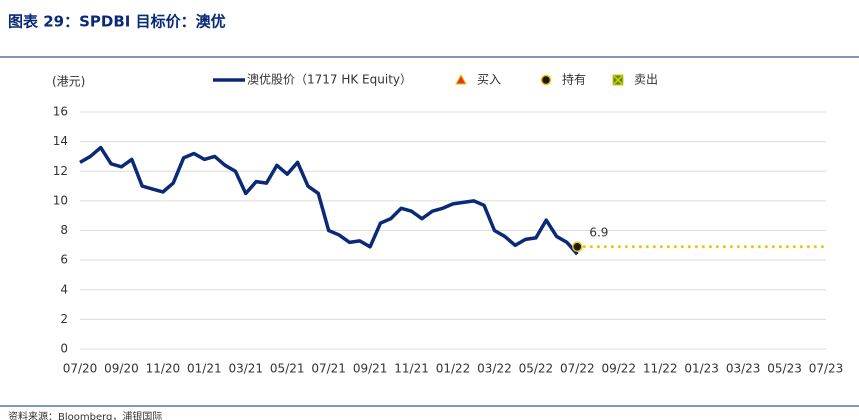  What do you see at coordinates (245, 369) in the screenshot?
I see `x-tick-label: 03/21` at bounding box center [245, 369].